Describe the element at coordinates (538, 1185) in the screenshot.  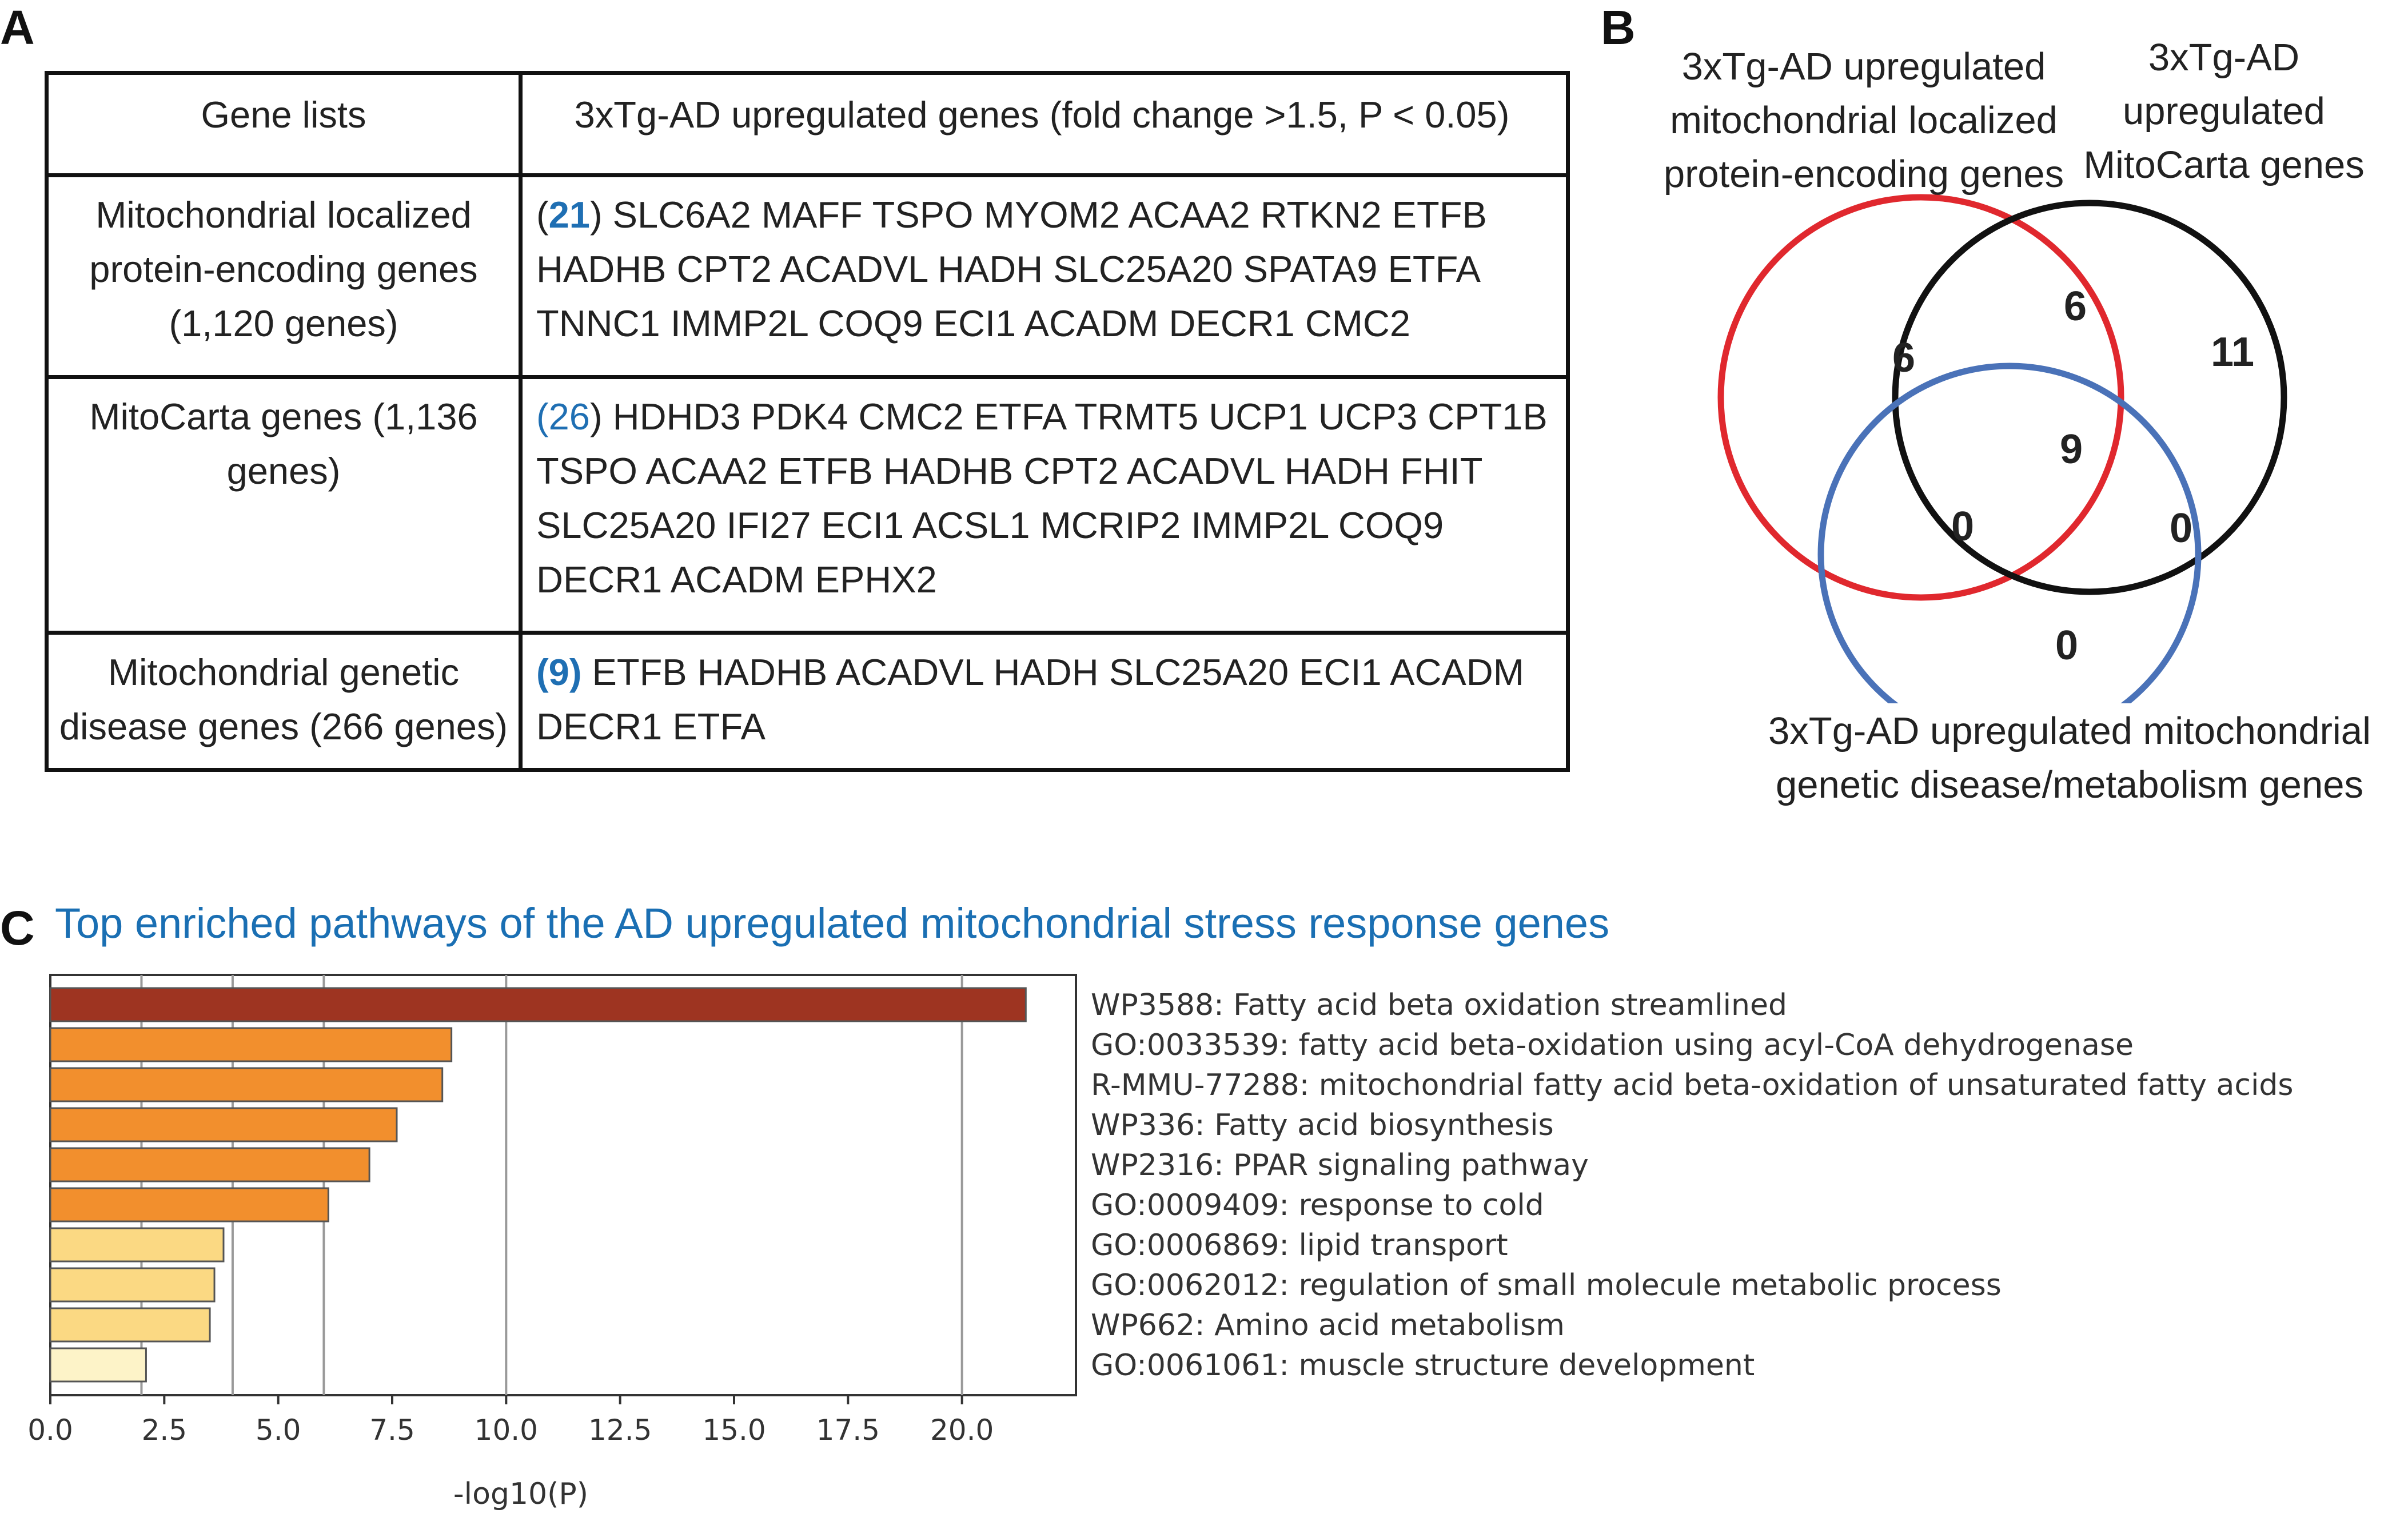
I see `bar-layer` at that location.